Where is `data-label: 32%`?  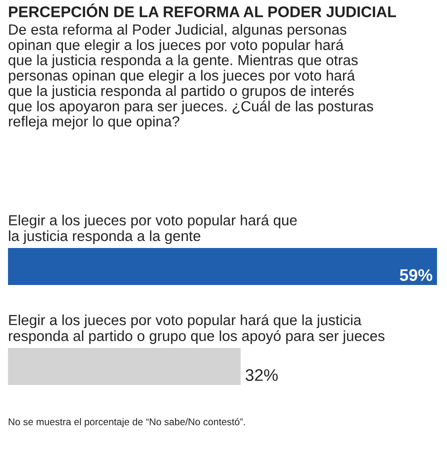
data-label: 32% is located at coordinates (262, 375).